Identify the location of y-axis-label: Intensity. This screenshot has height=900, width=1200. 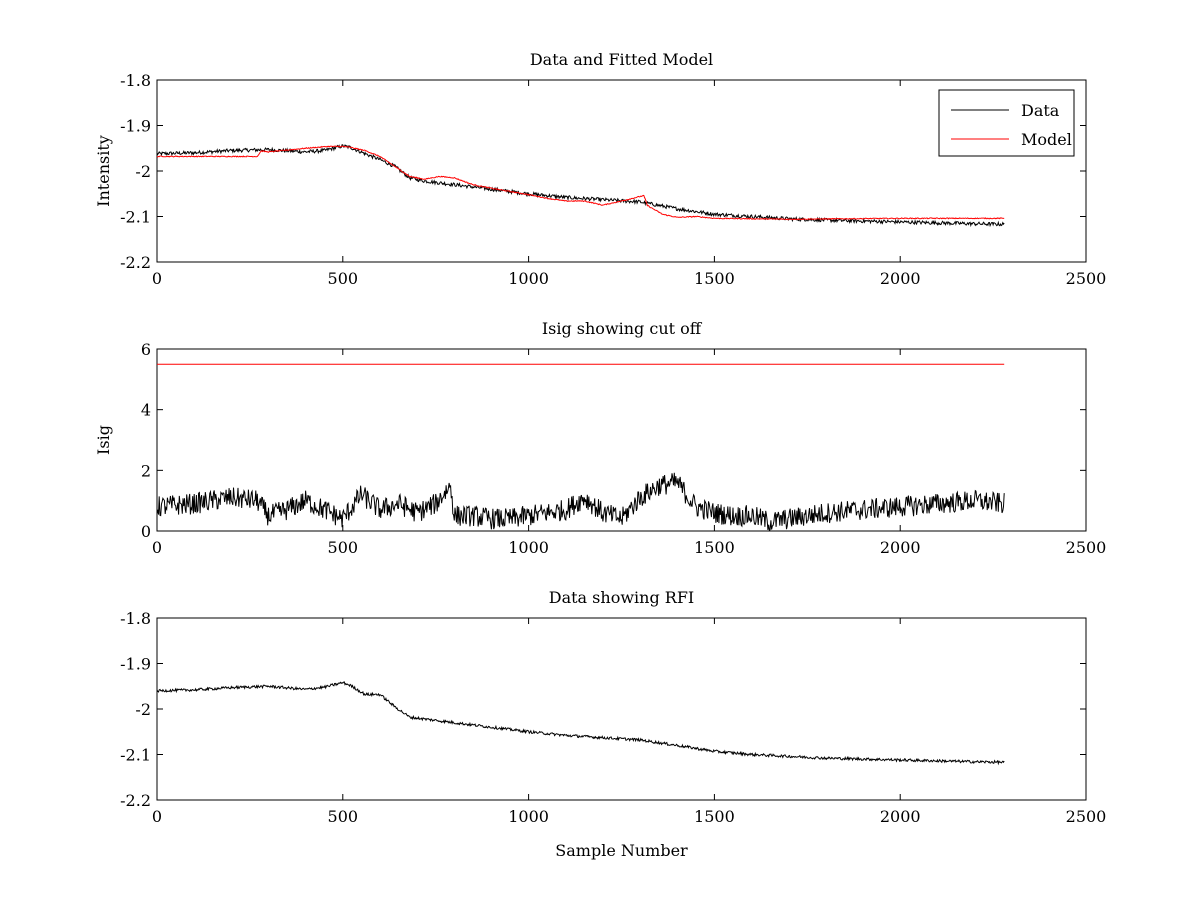
(103, 171).